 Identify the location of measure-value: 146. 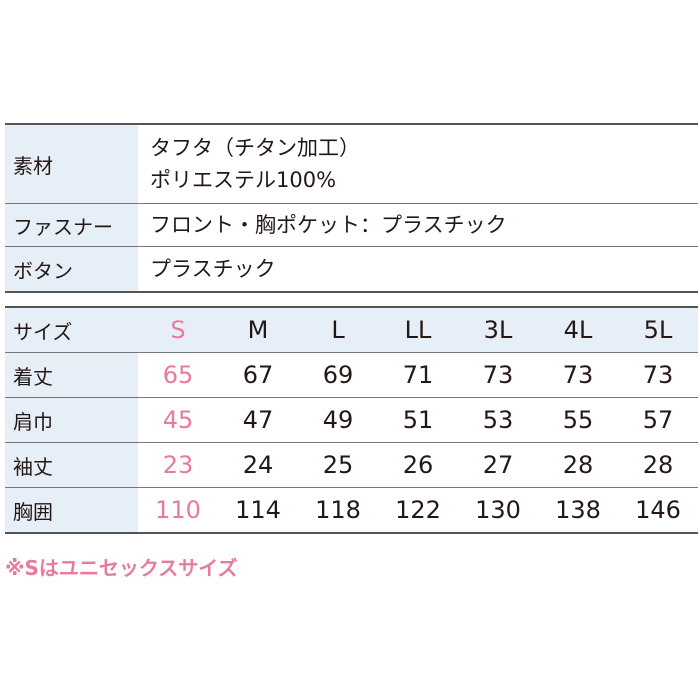
(658, 510).